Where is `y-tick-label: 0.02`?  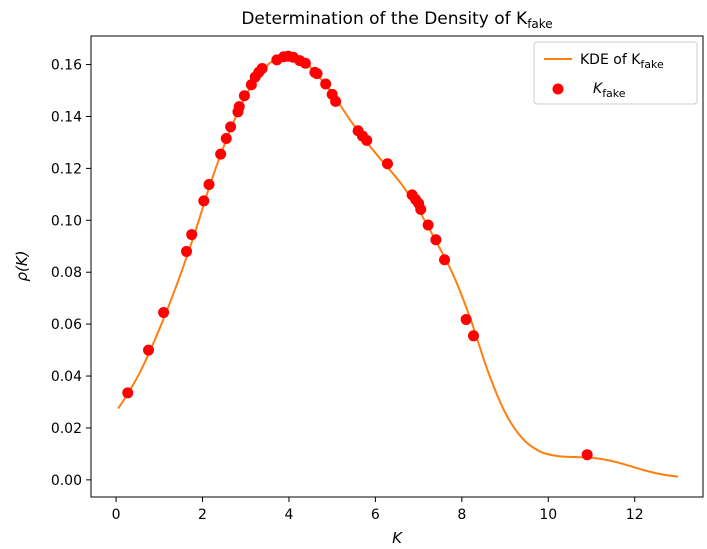
y-tick-label: 0.02 is located at coordinates (66, 429).